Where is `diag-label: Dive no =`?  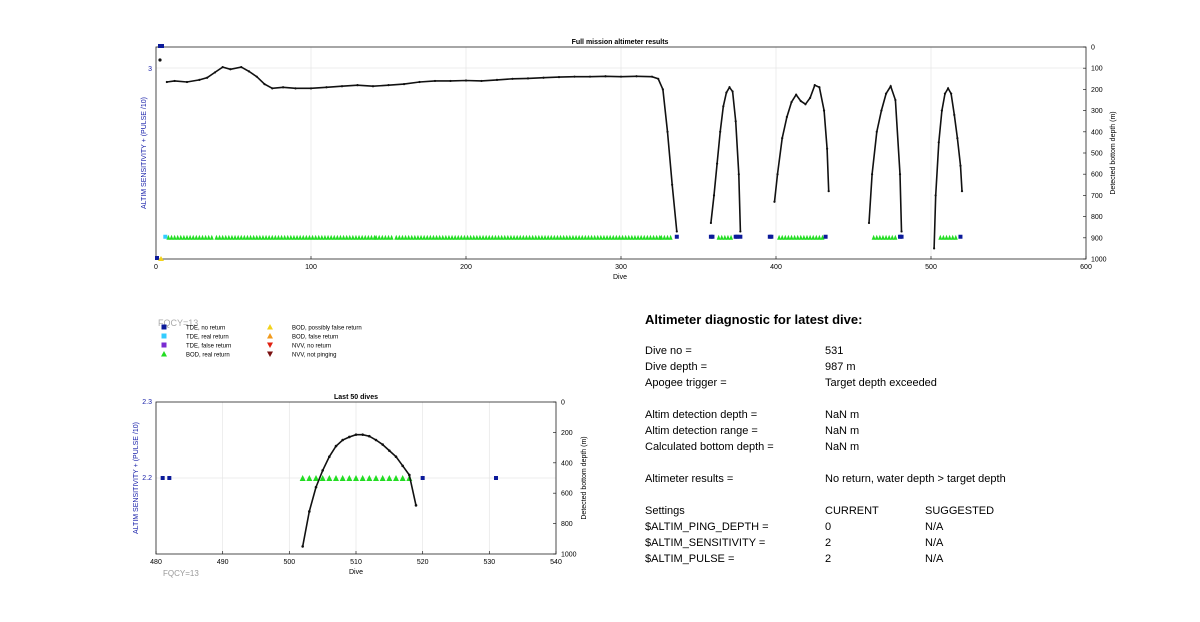 diag-label: Dive no = is located at coordinates (668, 351).